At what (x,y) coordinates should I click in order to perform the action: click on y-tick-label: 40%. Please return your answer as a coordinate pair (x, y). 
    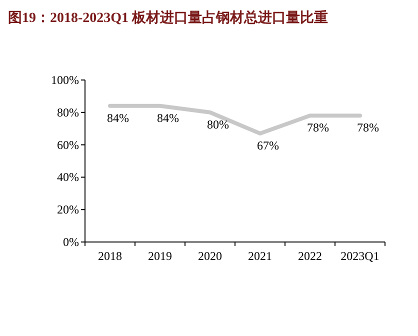
    Looking at the image, I should click on (68, 177).